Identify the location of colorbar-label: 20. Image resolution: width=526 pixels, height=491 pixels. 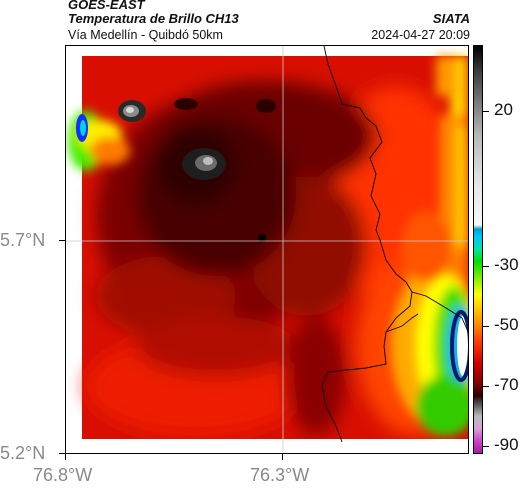
(503, 109).